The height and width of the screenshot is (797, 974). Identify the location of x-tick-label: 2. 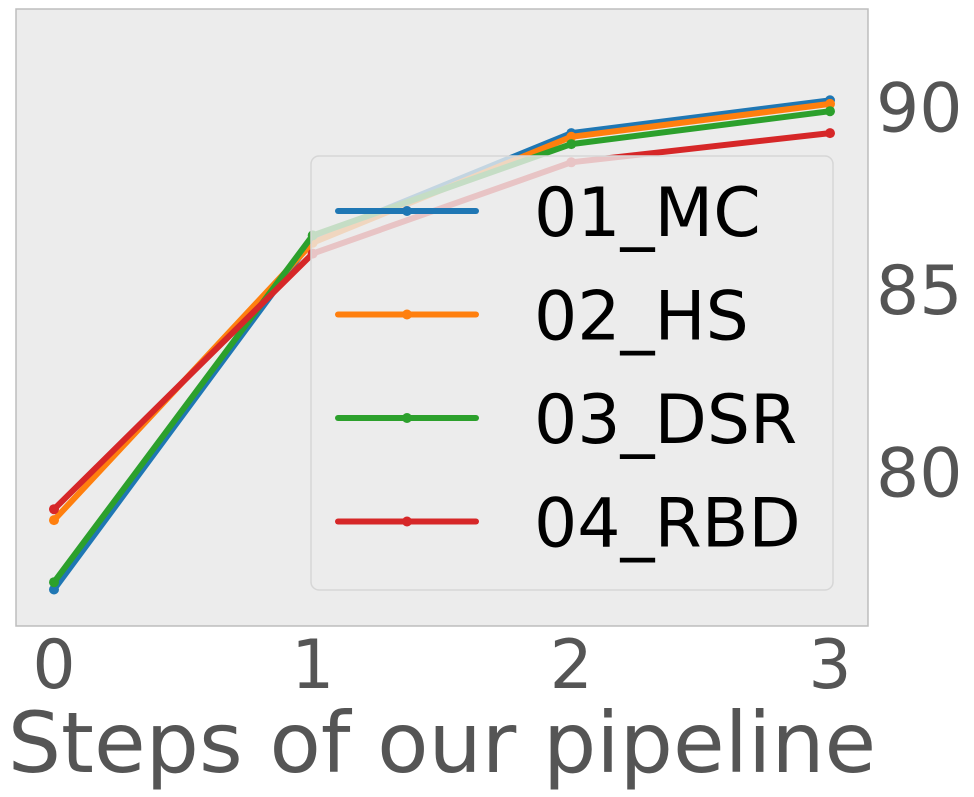
(571, 665).